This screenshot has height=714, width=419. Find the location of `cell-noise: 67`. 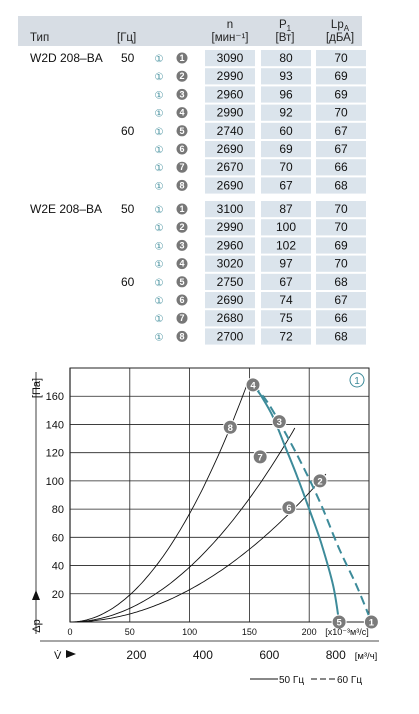

cell-noise: 67 is located at coordinates (341, 149).